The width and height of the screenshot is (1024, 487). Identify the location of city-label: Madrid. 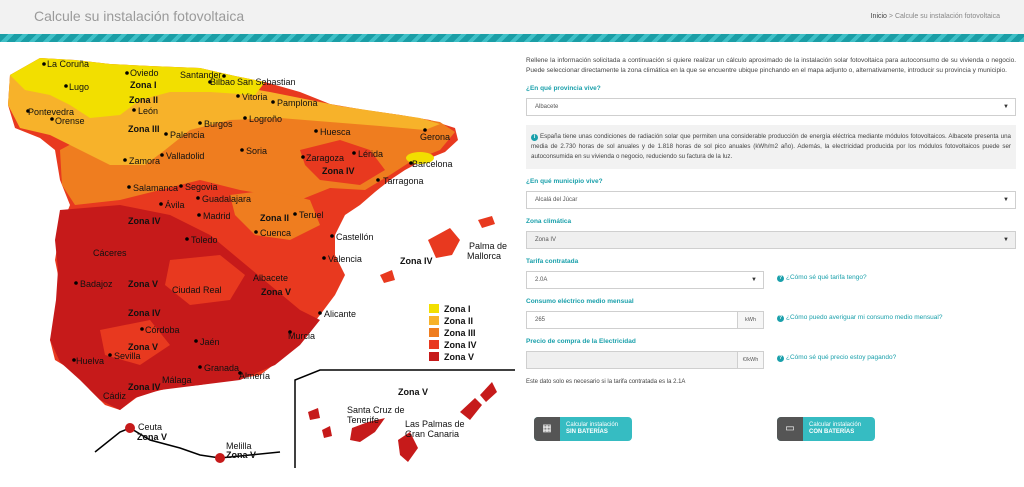
(217, 216).